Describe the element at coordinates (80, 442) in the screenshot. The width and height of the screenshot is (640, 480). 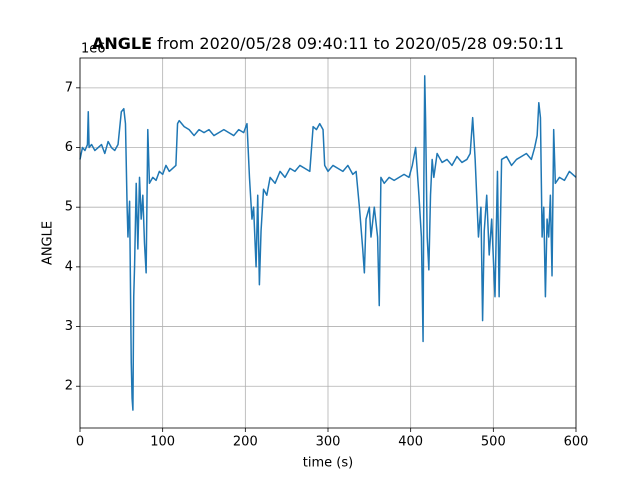
I see `x-tick-label: 0` at that location.